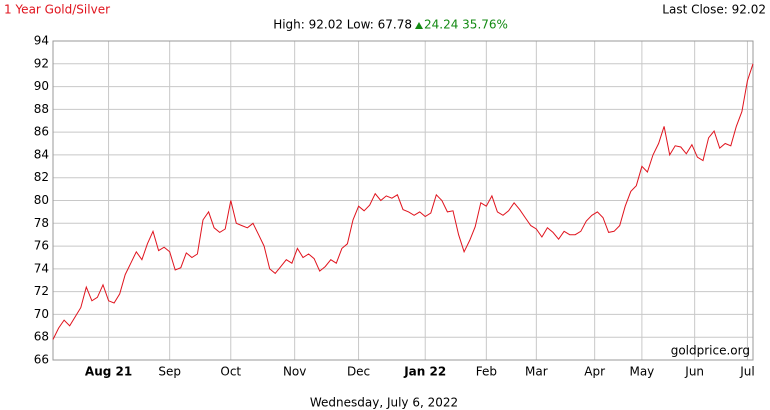 This screenshot has height=410, width=770. Describe the element at coordinates (169, 372) in the screenshot. I see `x-tick-label: Sep` at that location.